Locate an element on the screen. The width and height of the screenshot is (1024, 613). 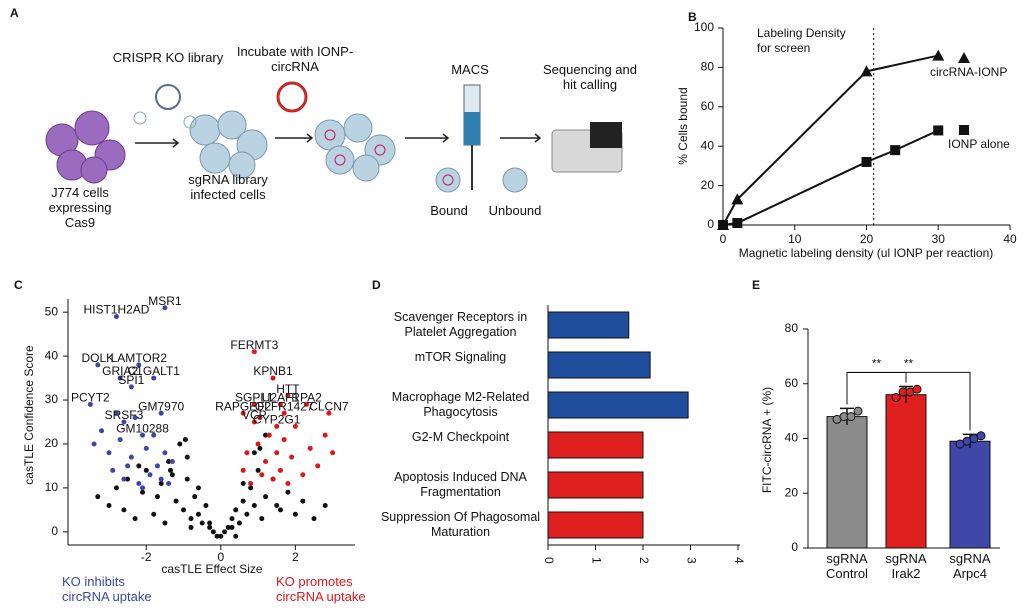
y-tick-label: 100 is located at coordinates (704, 27).